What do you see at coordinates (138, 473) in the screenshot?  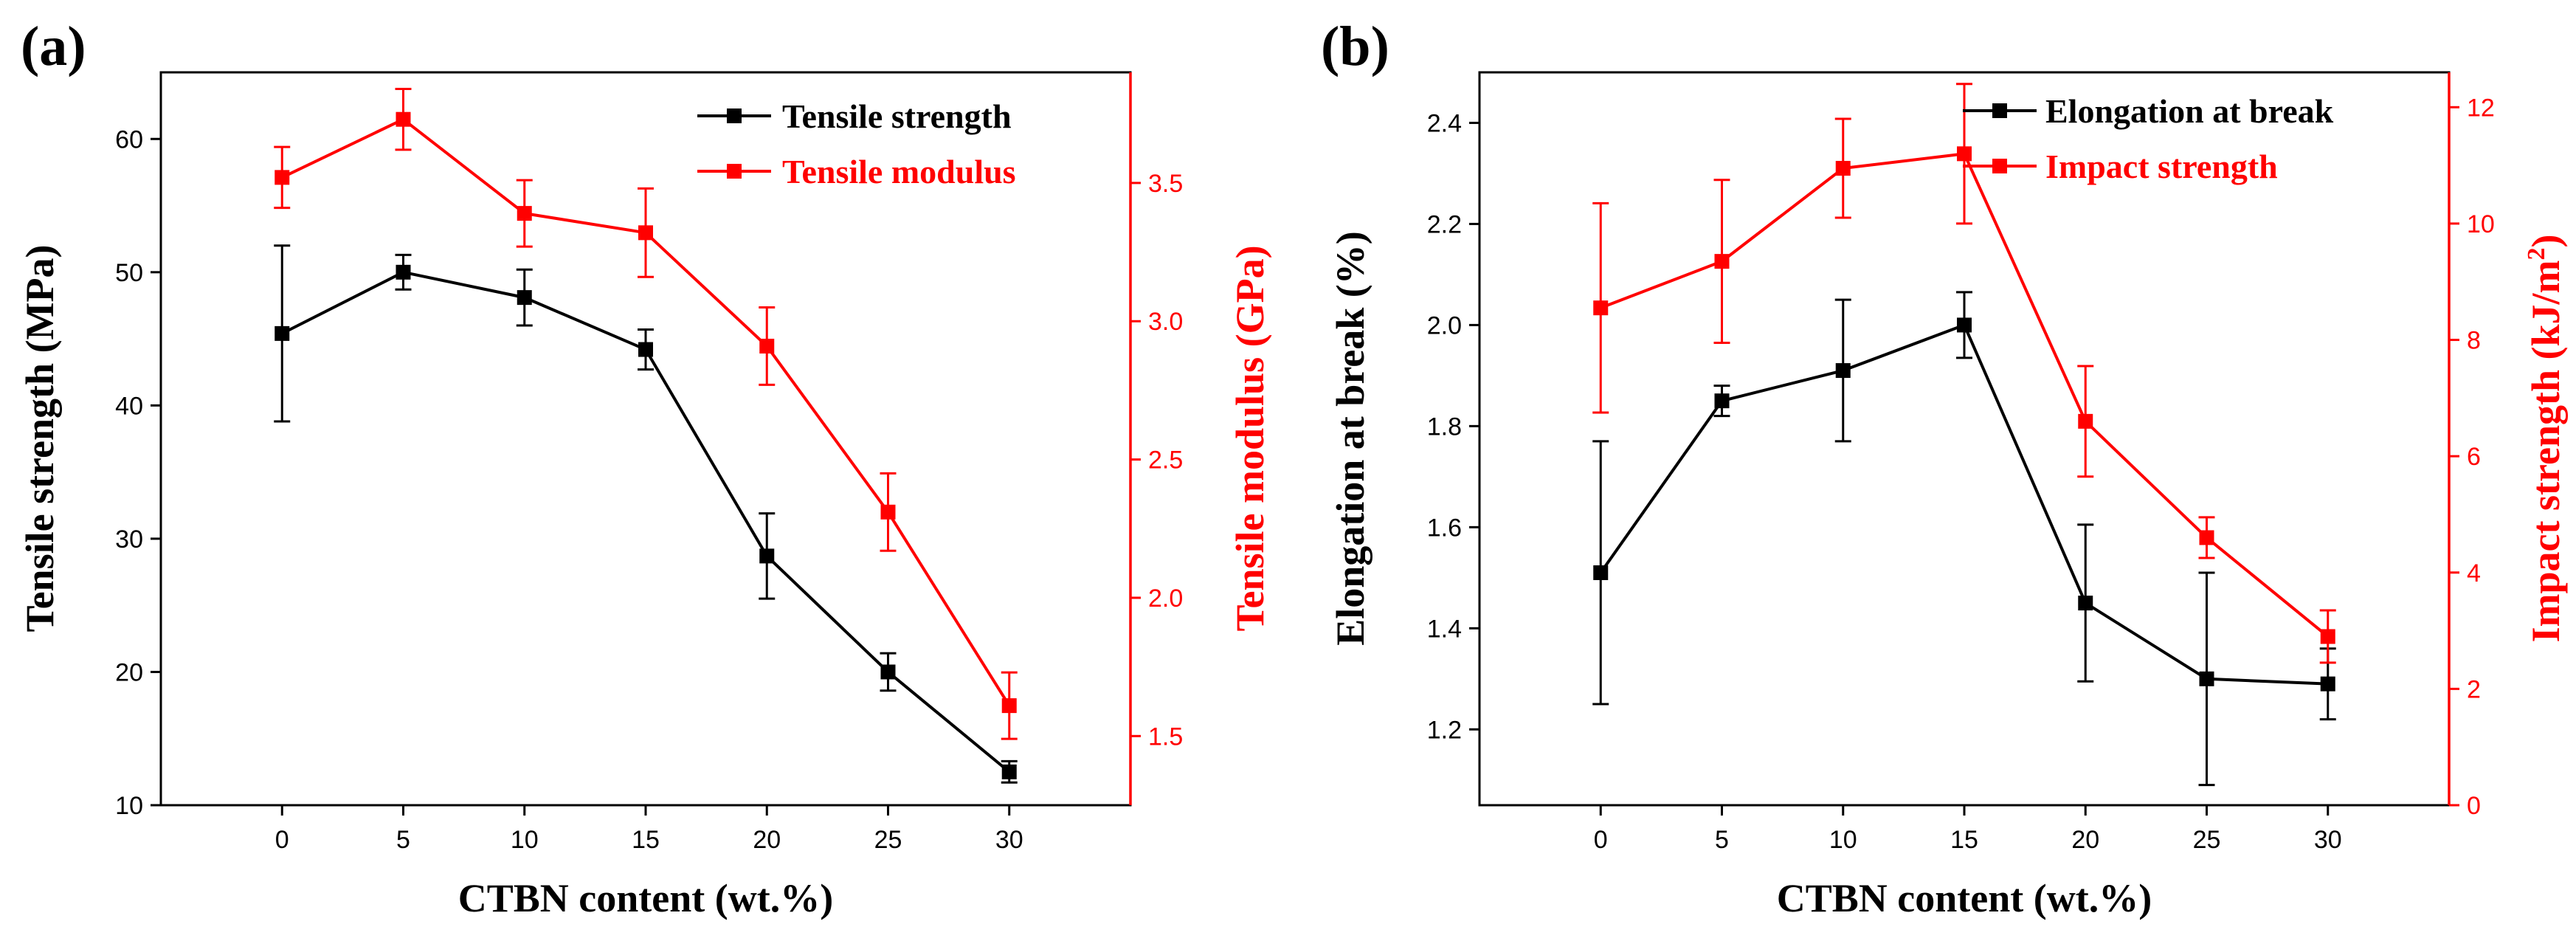 I see `panel-a-left-ticks: 10 20 30 40 50 60` at bounding box center [138, 473].